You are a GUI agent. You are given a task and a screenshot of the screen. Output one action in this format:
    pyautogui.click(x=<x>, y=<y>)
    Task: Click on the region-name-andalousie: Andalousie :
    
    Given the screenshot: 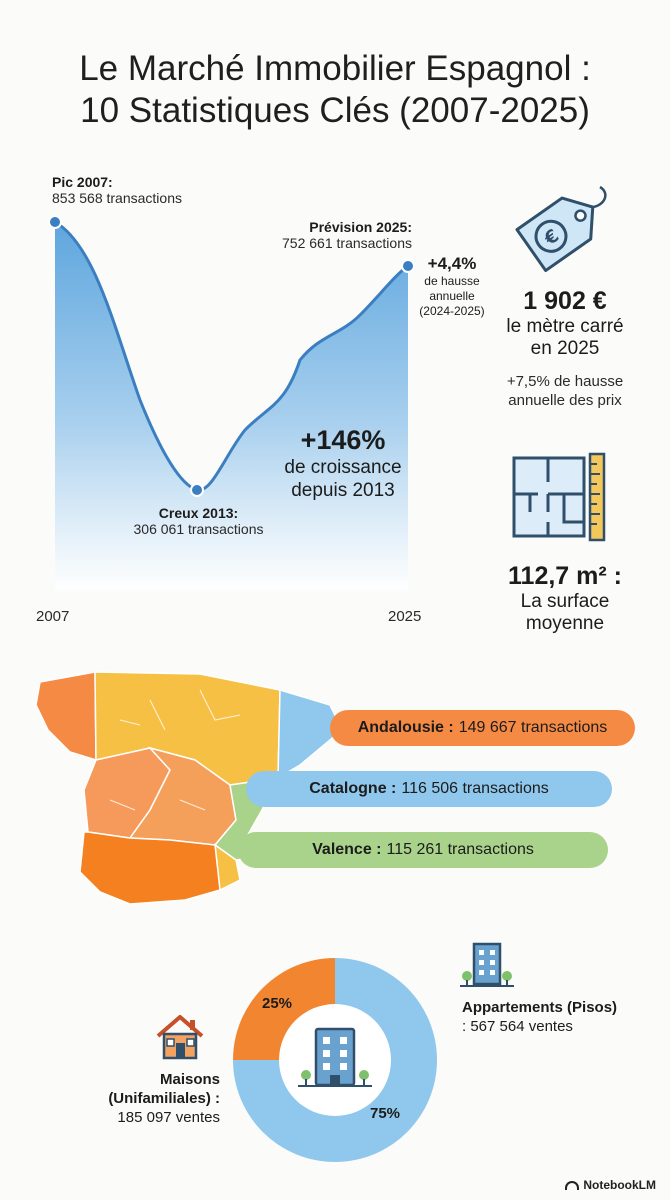 What is the action you would take?
    pyautogui.click(x=405, y=727)
    